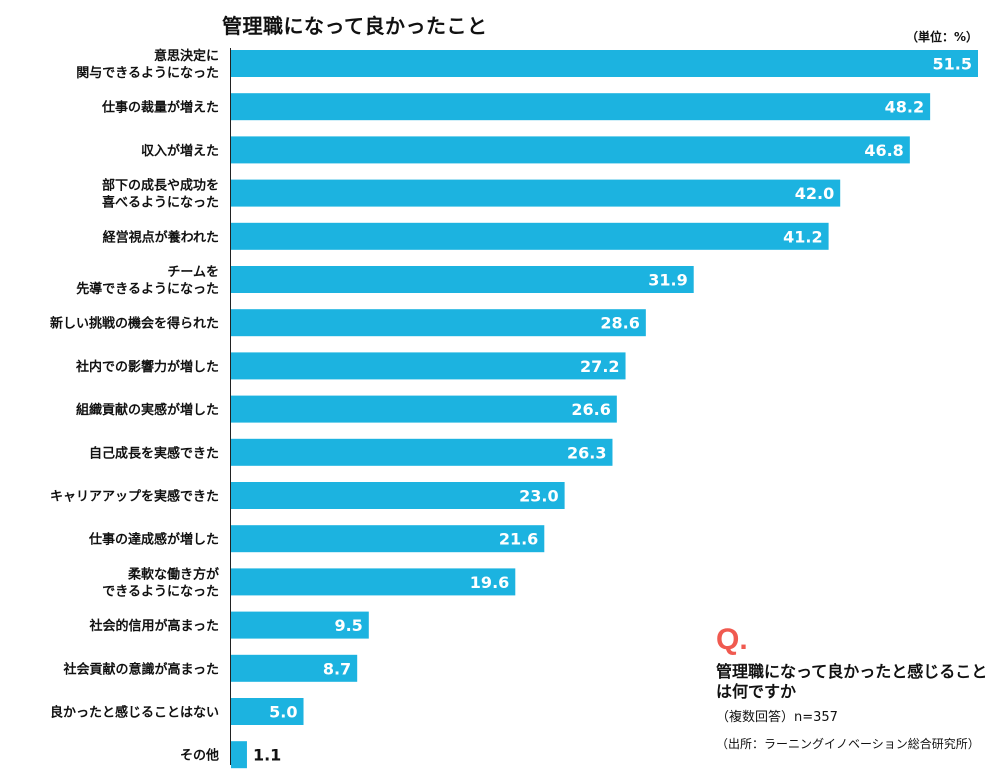  I want to click on value-label-3: 42.0, so click(814, 193).